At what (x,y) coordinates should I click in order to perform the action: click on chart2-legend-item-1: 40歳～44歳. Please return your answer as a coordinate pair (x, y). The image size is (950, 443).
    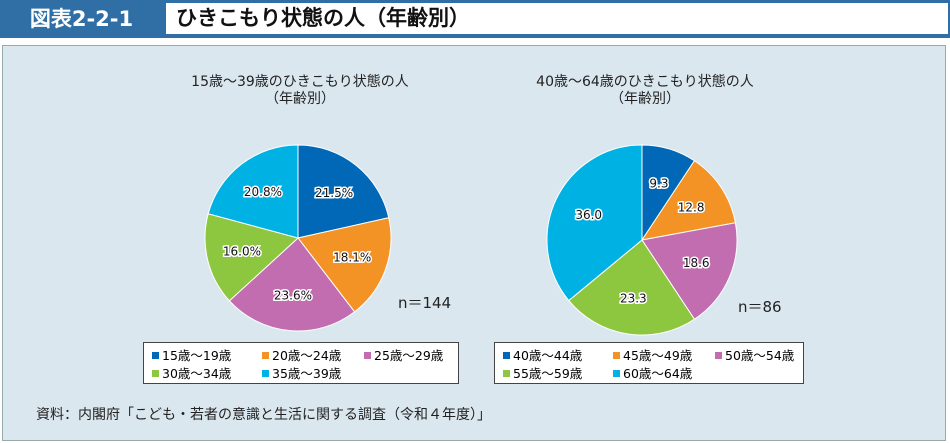
    Looking at the image, I should click on (542, 354).